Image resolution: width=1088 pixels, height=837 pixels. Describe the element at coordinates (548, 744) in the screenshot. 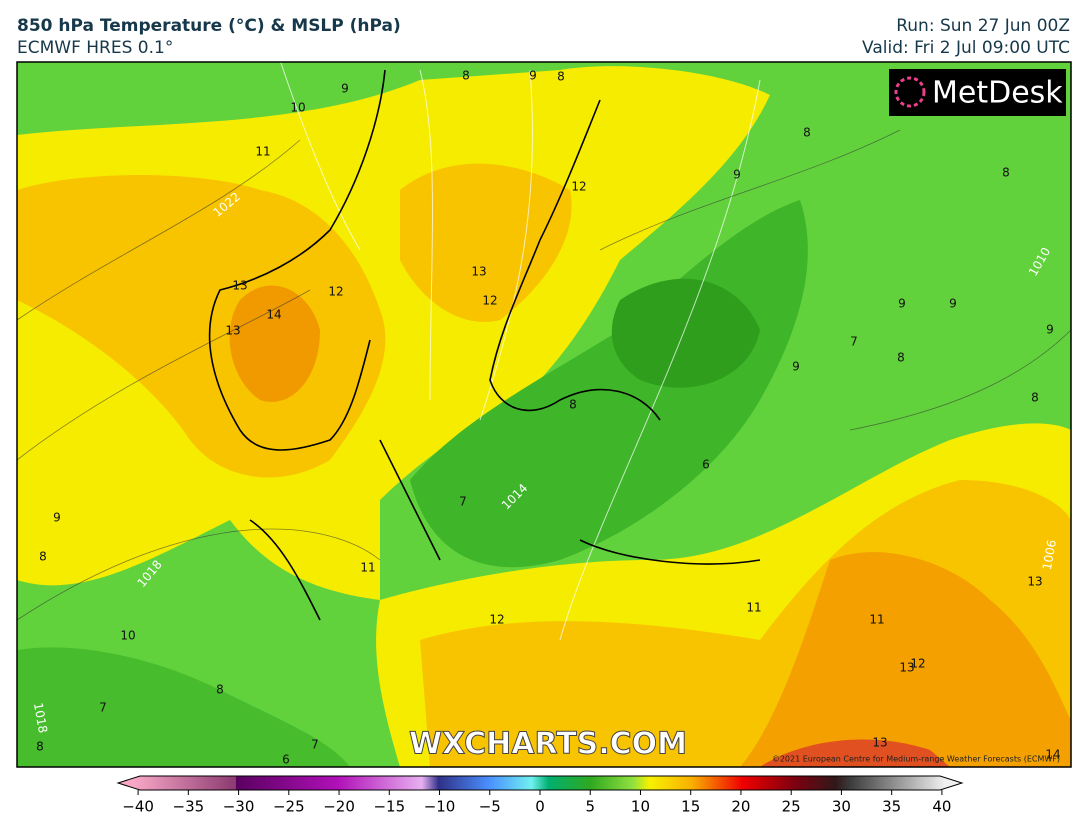

I see `watermark: WXCHARTS.COM` at that location.